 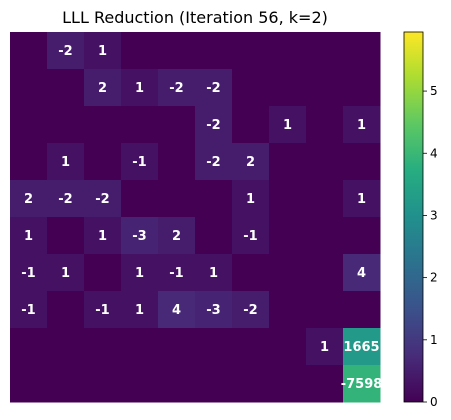 I want to click on heatmap-cell-r4-c6, so click(x=251, y=199).